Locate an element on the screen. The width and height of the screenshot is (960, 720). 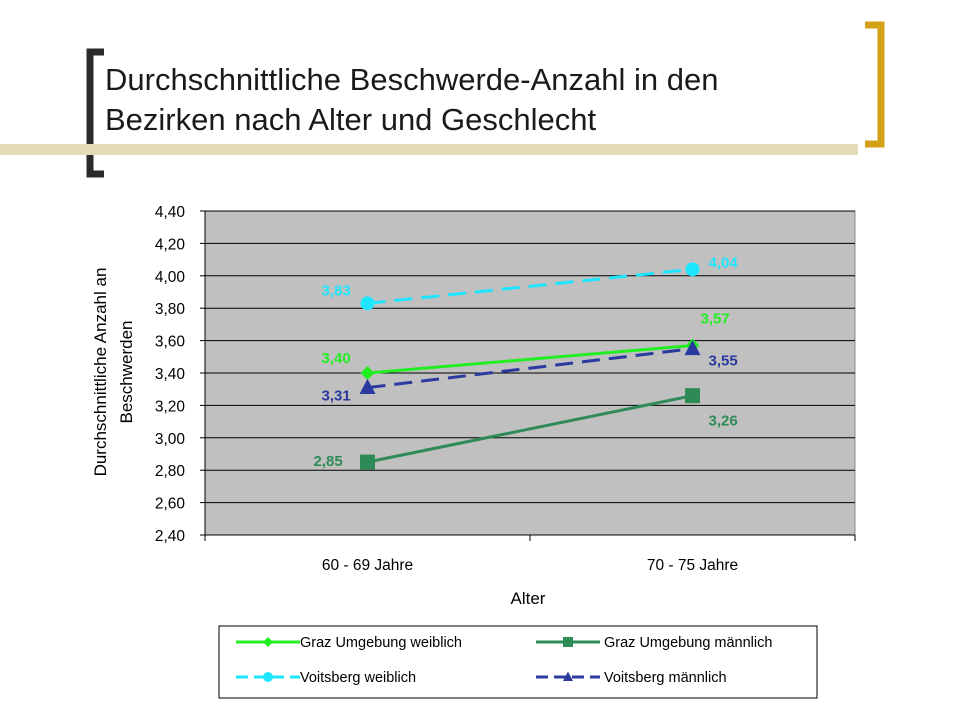
data-label: 4,04 is located at coordinates (724, 262).